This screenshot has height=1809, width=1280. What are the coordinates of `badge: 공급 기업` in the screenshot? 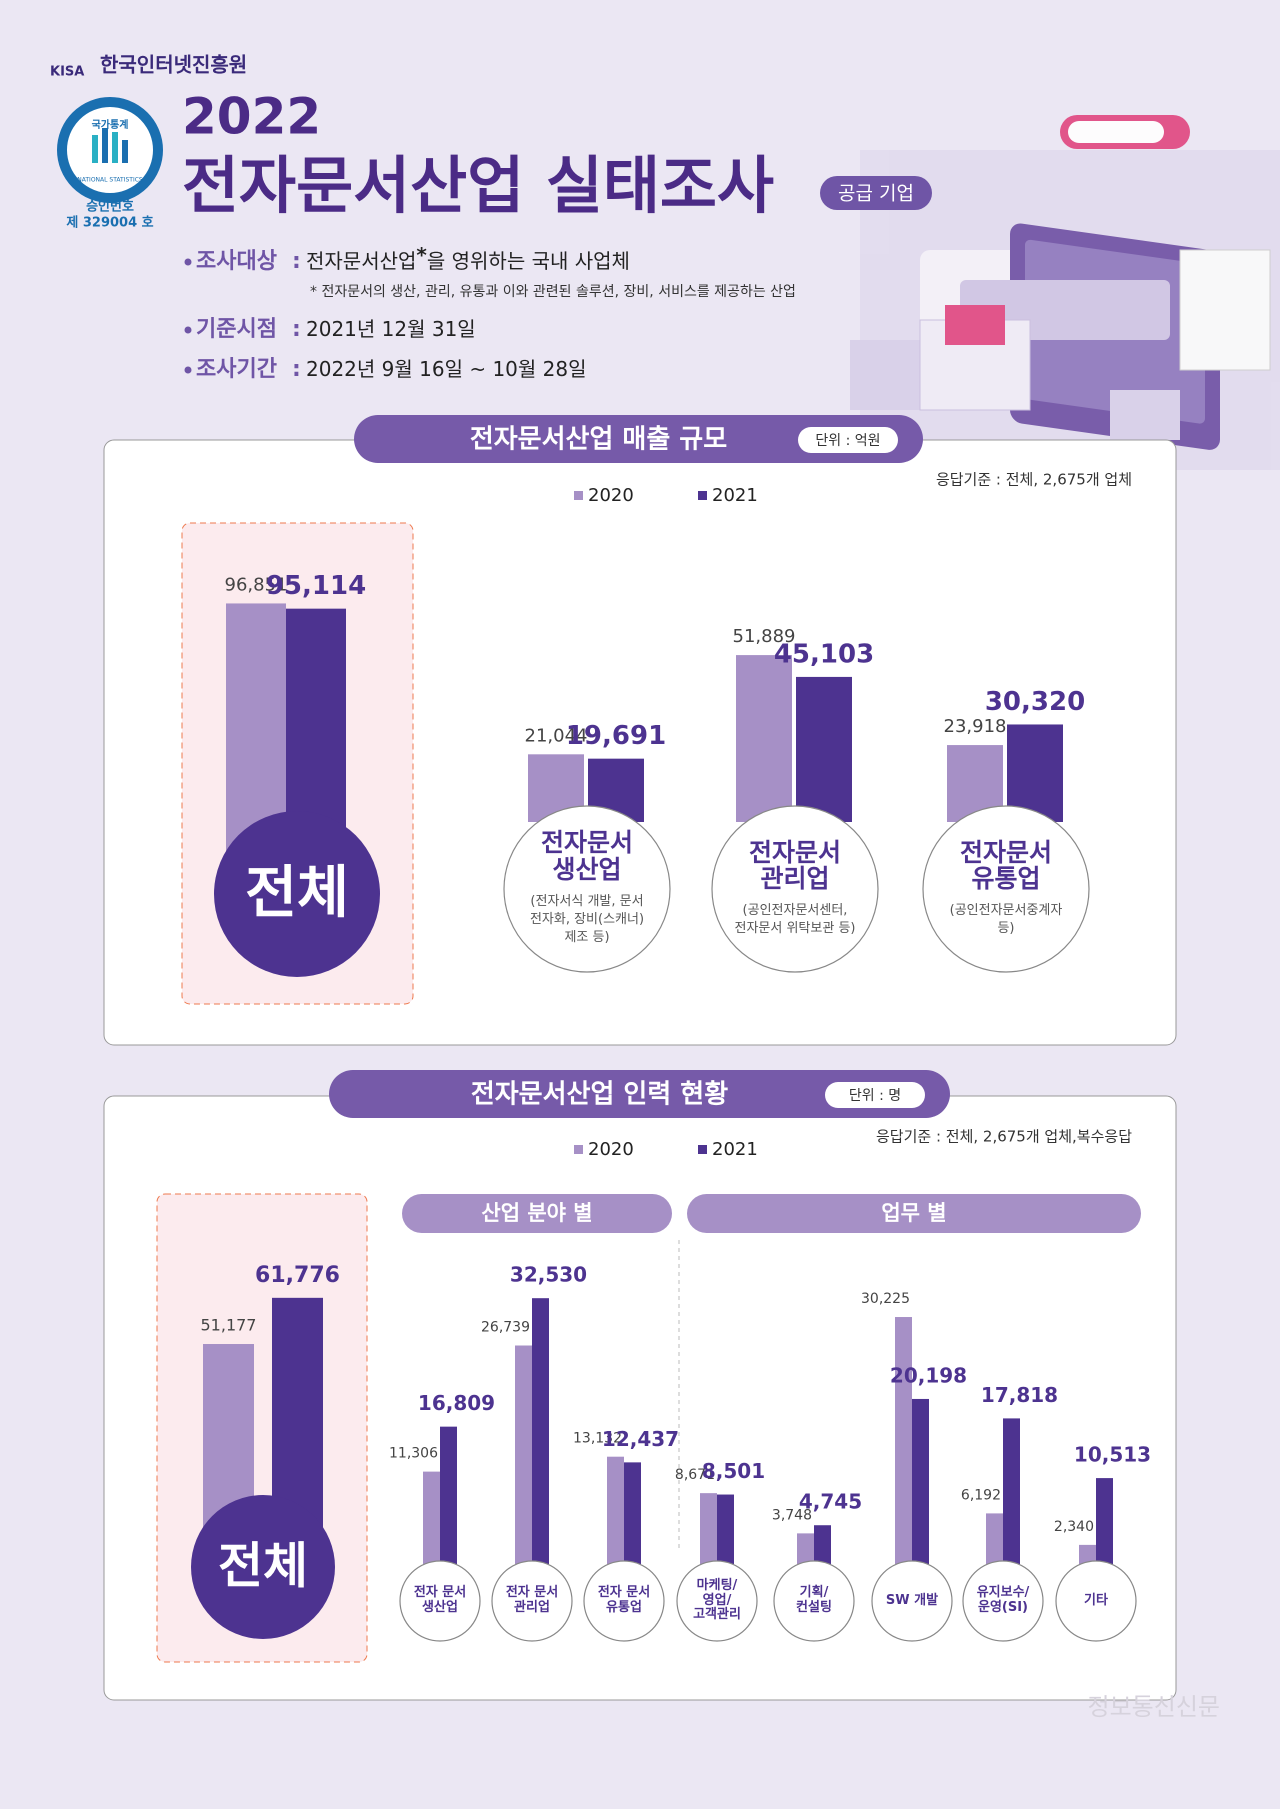 It's located at (876, 194).